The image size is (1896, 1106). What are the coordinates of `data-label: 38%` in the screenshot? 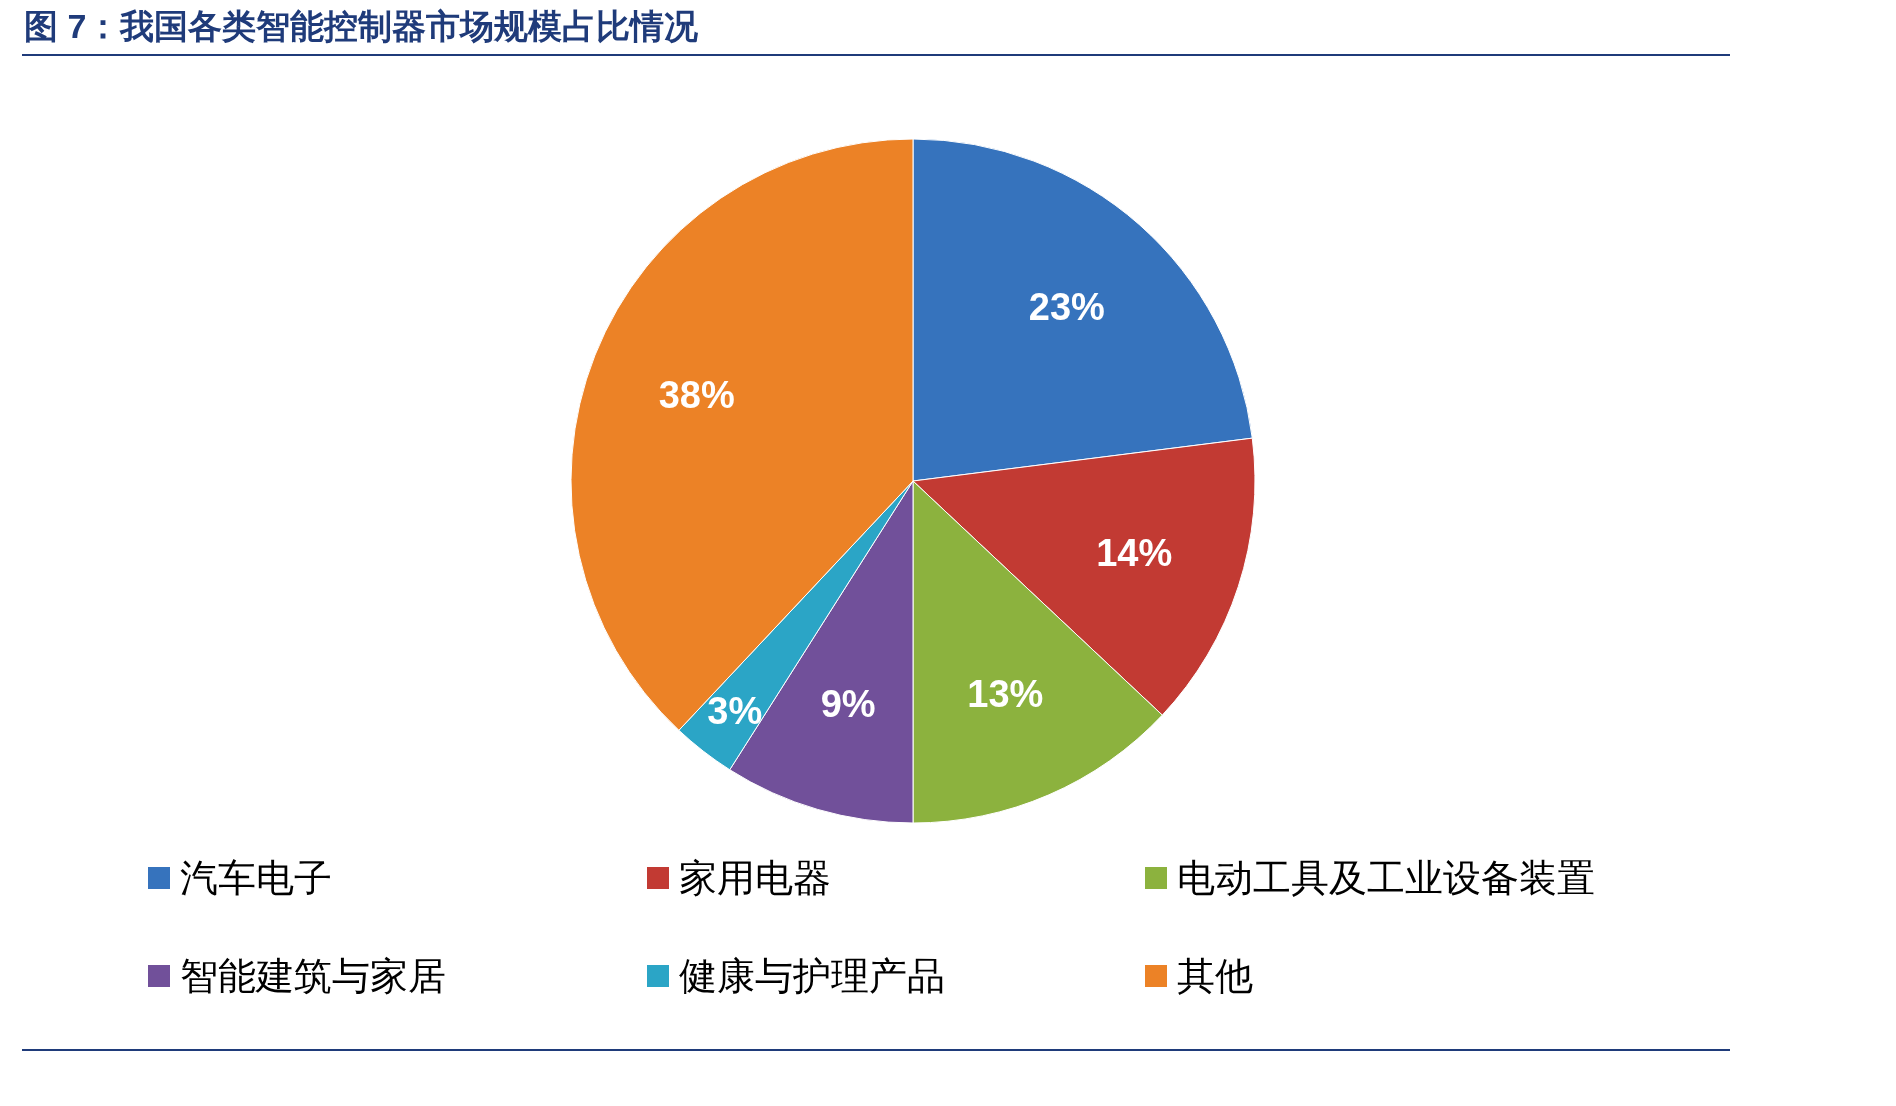 It's located at (696, 395).